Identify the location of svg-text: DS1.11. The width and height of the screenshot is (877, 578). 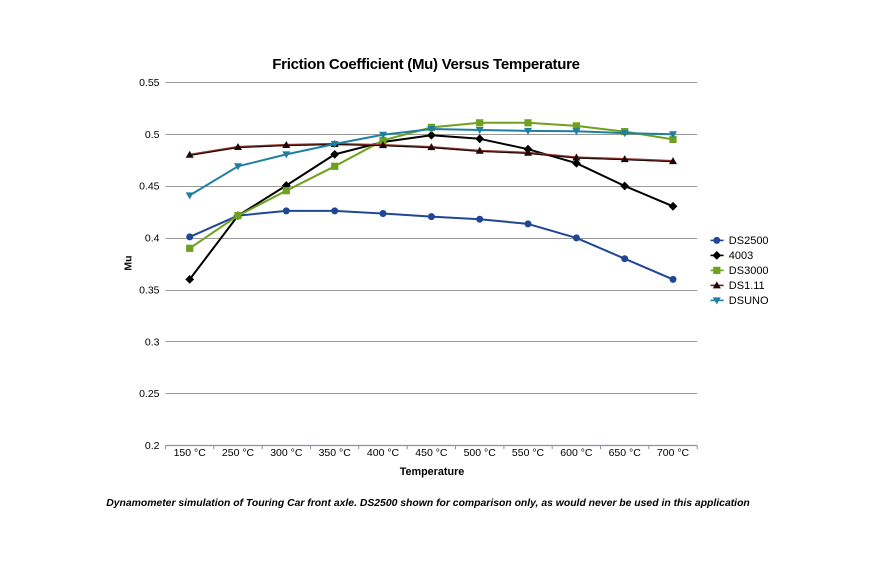
(747, 286).